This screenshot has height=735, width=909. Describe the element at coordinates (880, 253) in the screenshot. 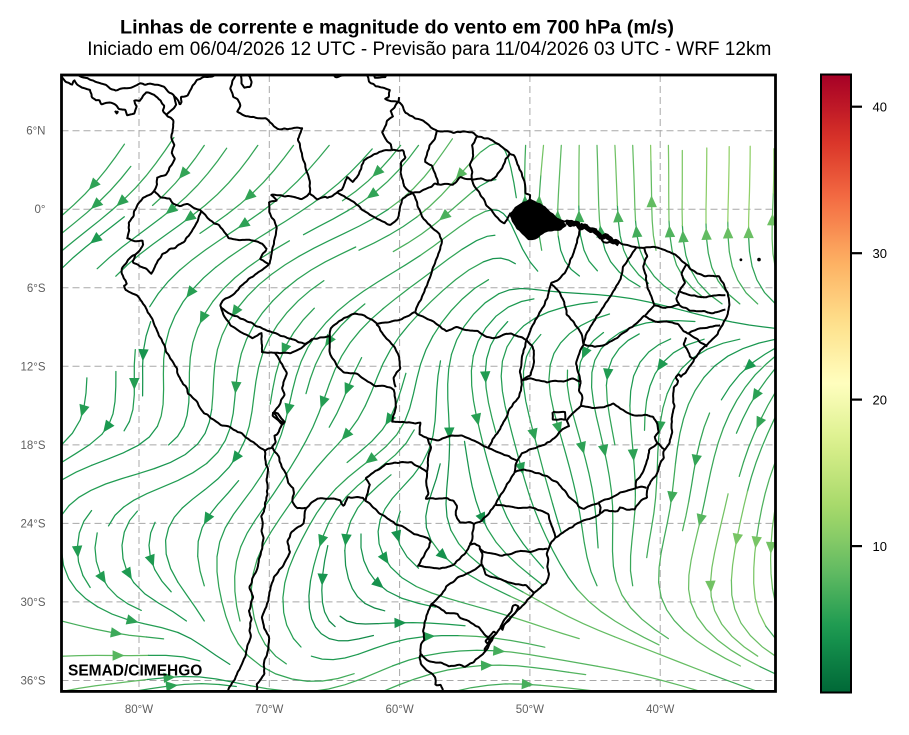

I see `svg-text: 30` at that location.